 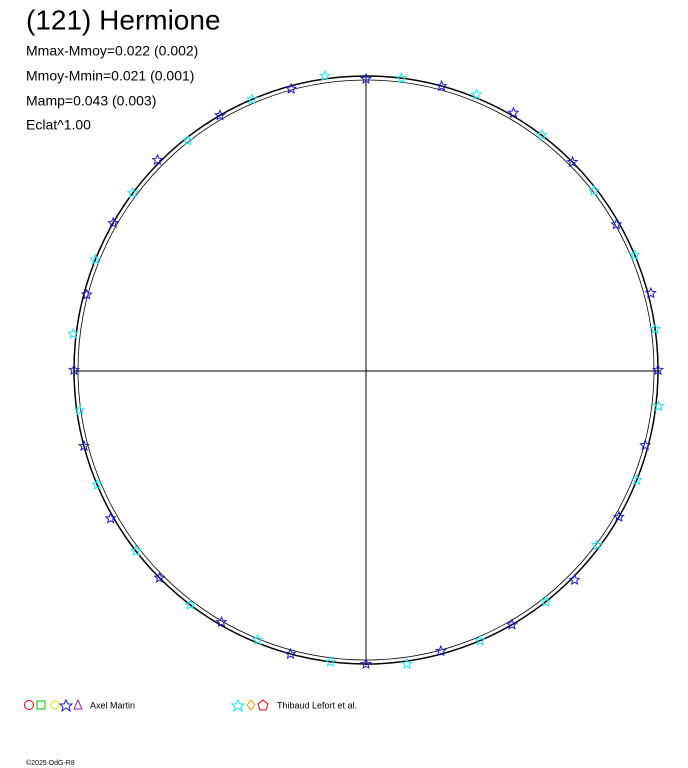 I want to click on chart-title: (121) Hermione, so click(x=123, y=19).